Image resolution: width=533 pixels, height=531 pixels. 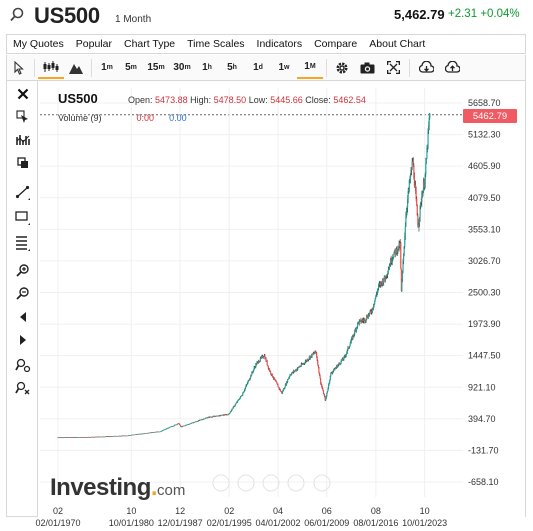 What do you see at coordinates (156, 67) in the screenshot?
I see `timeframe-15m: 15 m` at bounding box center [156, 67].